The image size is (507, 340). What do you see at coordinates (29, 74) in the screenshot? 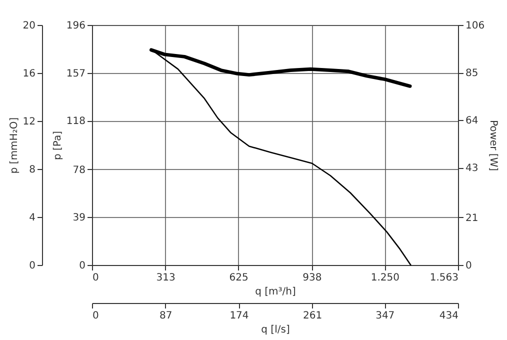
I see `y3-tick-label: 16` at bounding box center [29, 74].